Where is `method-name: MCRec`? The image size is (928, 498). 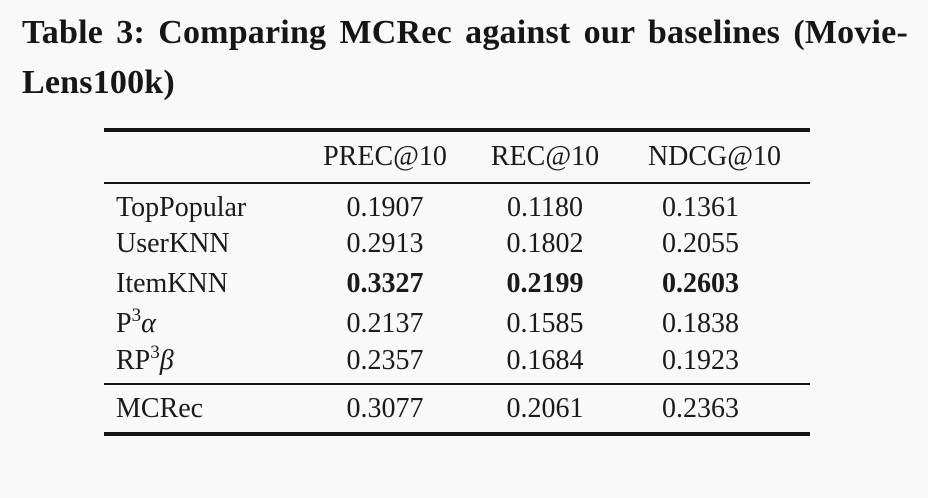 method-name: MCRec is located at coordinates (160, 408).